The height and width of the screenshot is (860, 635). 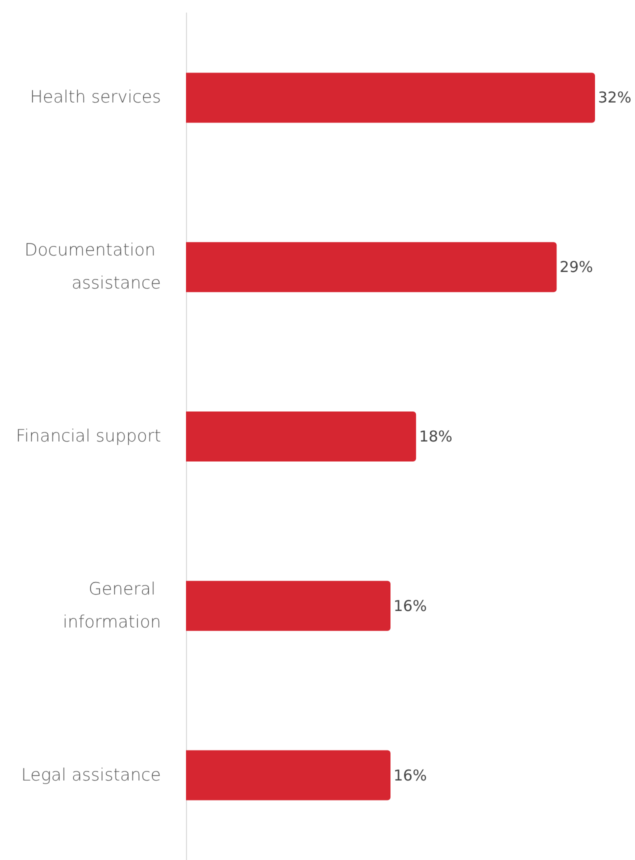 What do you see at coordinates (576, 267) in the screenshot?
I see `data-label: 29%` at bounding box center [576, 267].